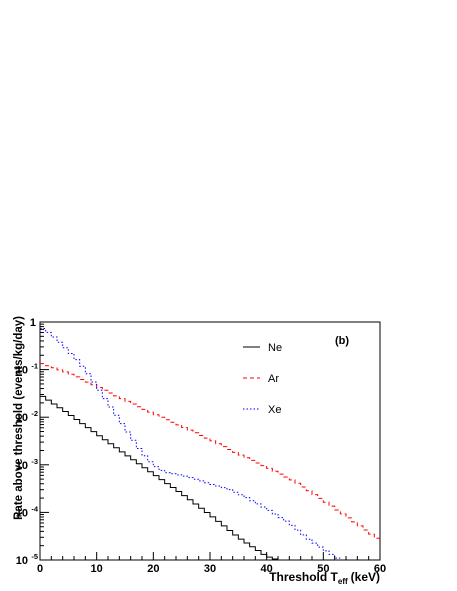 The width and height of the screenshot is (457, 591). What do you see at coordinates (40, 569) in the screenshot?
I see `x-tick-label: 0` at bounding box center [40, 569].